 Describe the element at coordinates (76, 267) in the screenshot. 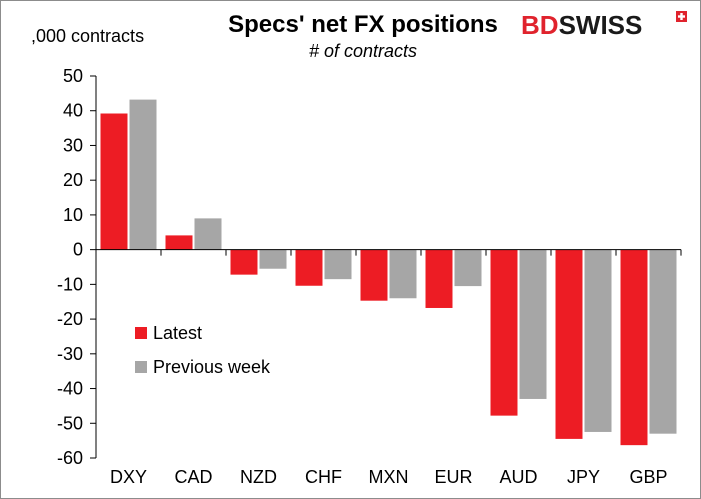

I see `y-axis-ticks: 50 40 30 20 10 0 -10 -20 -30 -40 -50 -60` at that location.